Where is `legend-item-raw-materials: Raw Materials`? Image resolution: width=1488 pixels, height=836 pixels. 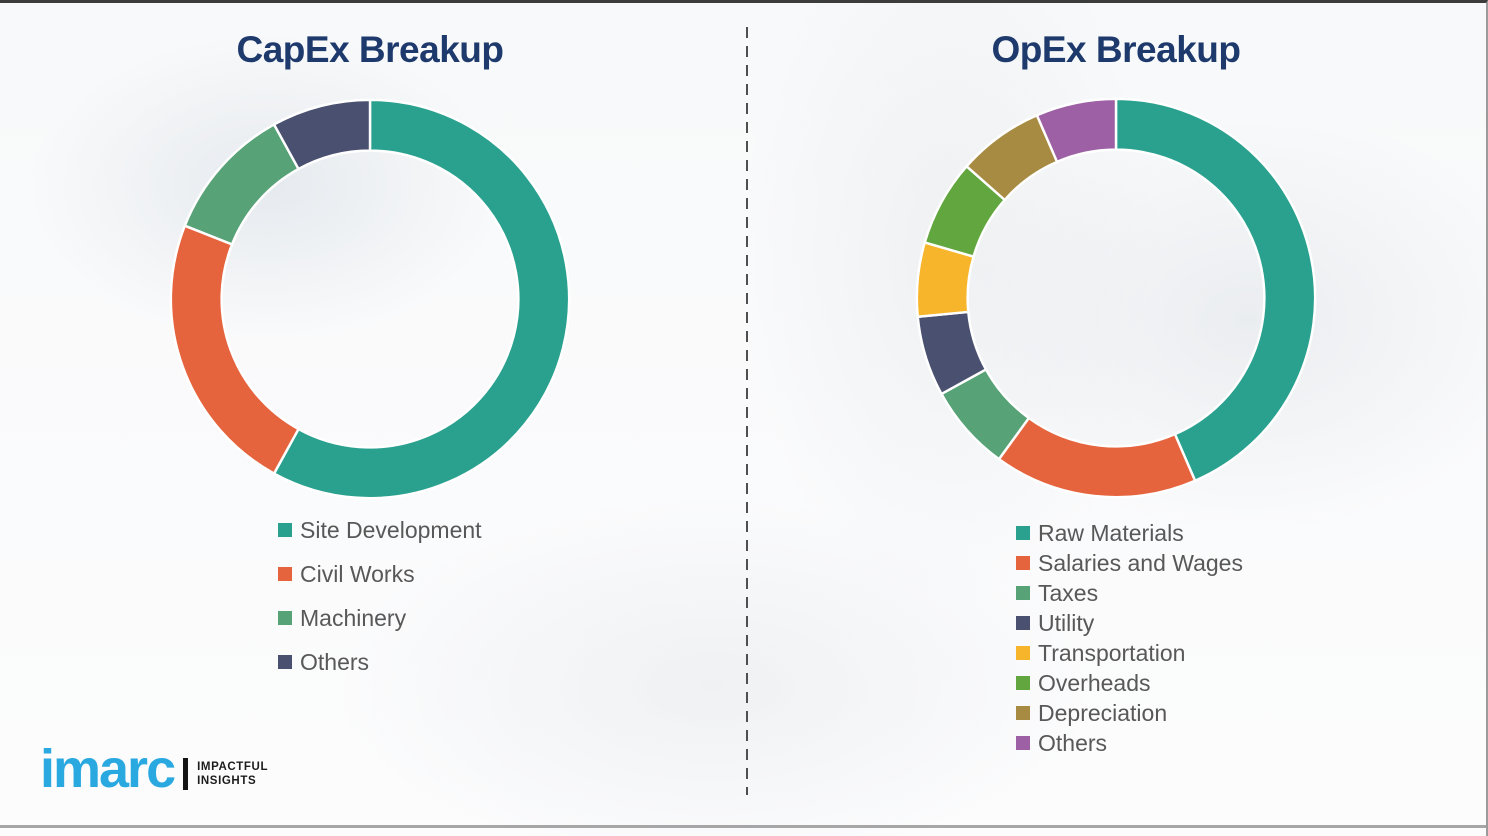
legend-item-raw-materials: Raw Materials is located at coordinates (1129, 533).